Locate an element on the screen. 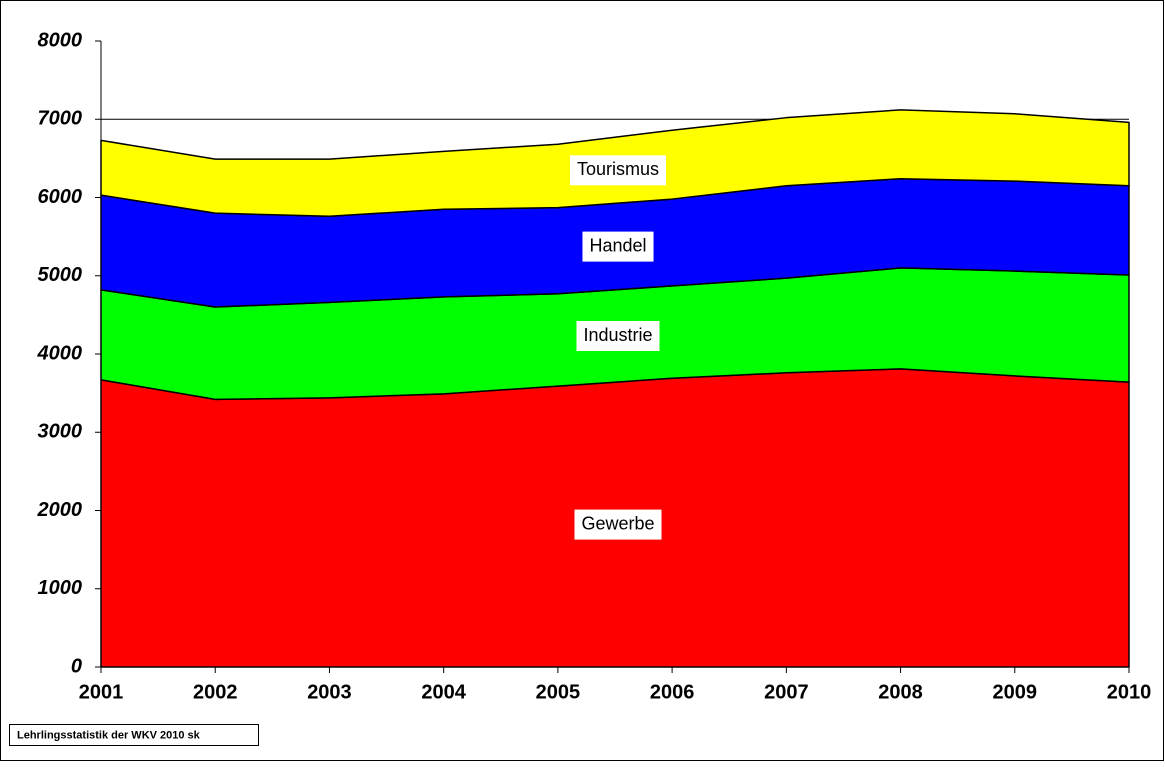 This screenshot has width=1165, height=767. x-tick-label: 2009 is located at coordinates (1015, 692).